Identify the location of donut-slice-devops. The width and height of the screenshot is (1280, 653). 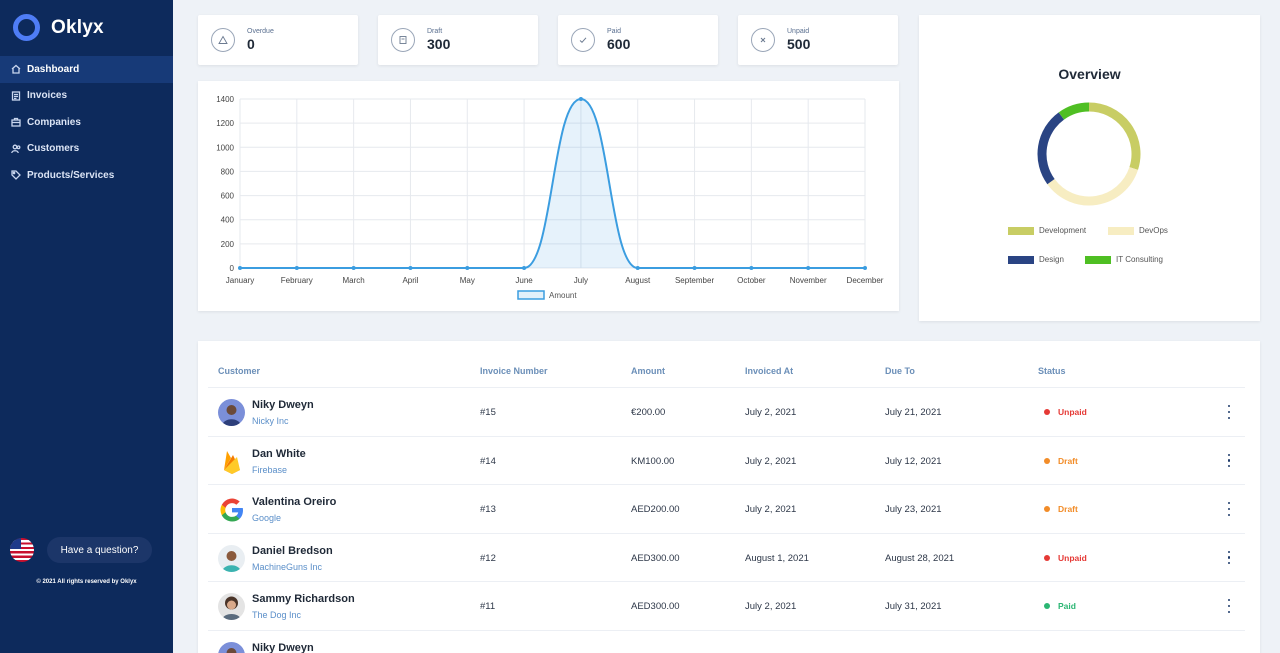
(1092, 186).